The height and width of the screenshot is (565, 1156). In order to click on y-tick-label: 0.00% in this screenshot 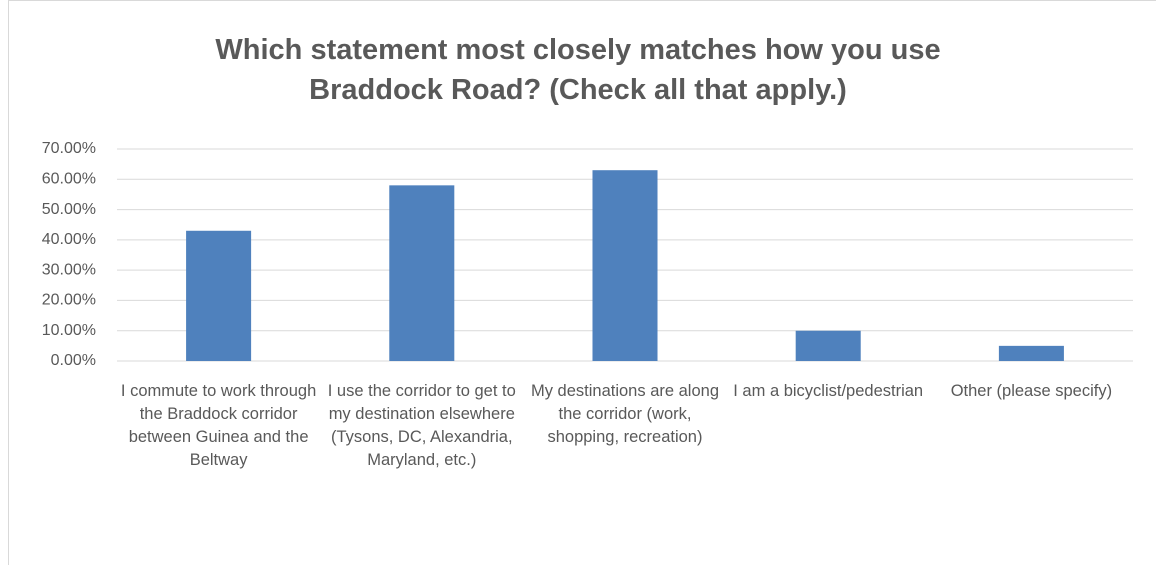, I will do `click(73, 360)`.